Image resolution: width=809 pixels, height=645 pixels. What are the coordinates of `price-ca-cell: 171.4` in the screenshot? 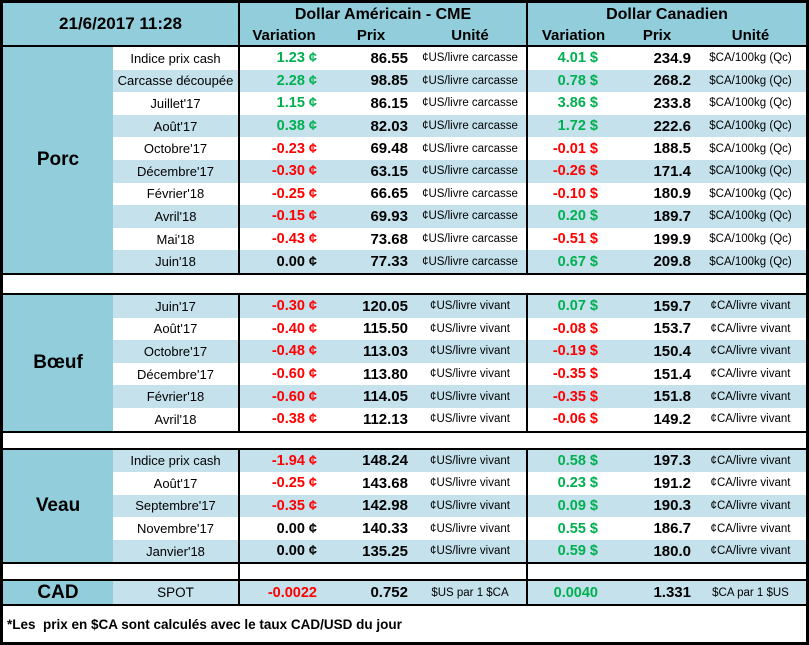 It's located at (672, 171).